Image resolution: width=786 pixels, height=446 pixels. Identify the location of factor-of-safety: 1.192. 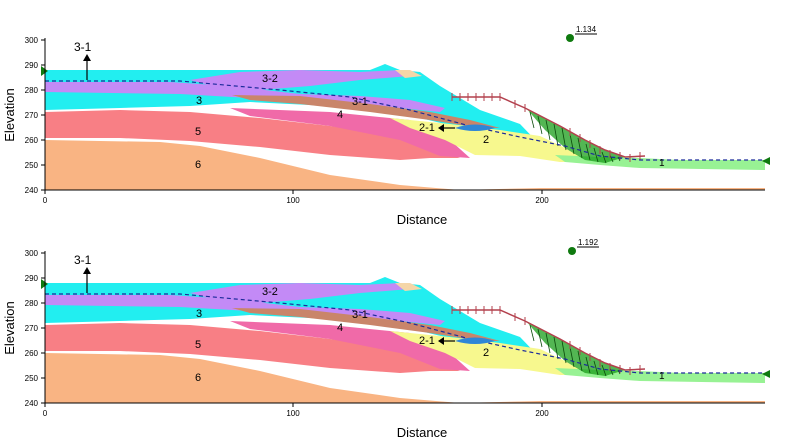
(588, 242).